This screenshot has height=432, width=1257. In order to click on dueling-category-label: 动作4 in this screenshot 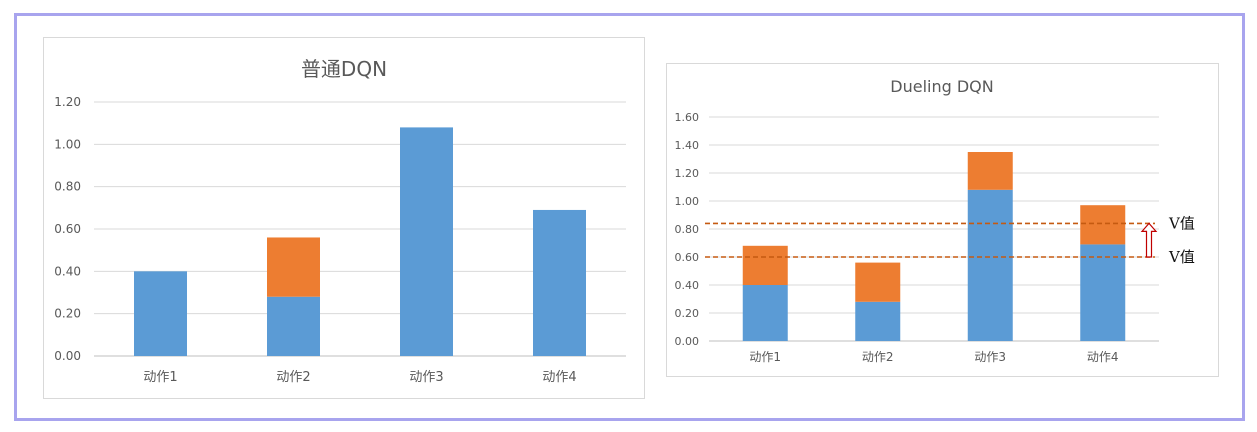, I will do `click(1103, 357)`.